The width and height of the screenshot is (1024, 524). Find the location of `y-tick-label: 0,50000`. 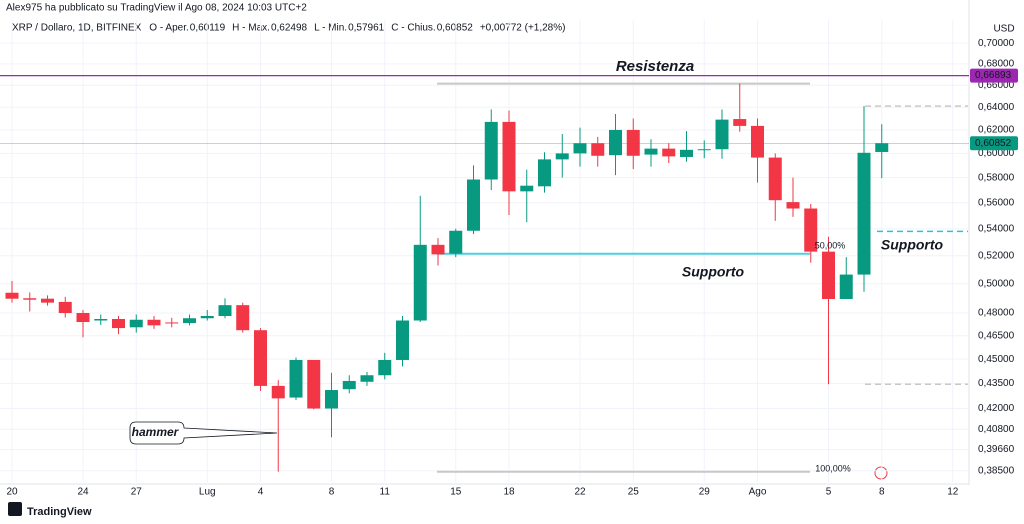

y-tick-label: 0,50000 is located at coordinates (996, 283).